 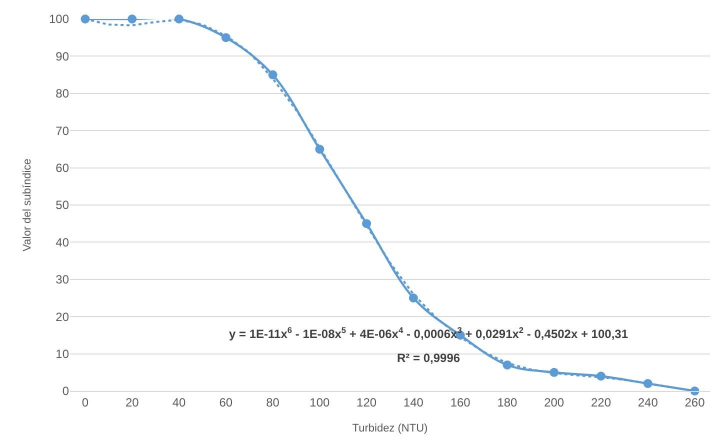 I want to click on x-tick-label: 120, so click(x=366, y=402).